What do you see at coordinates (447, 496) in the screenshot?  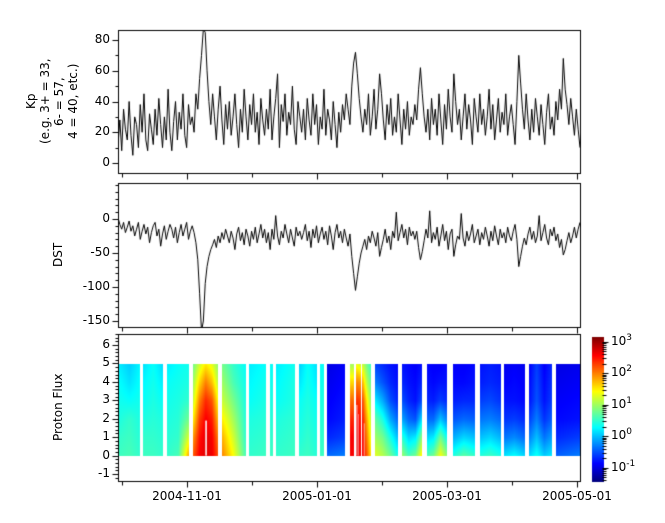 I see `x-date-tick-label: 2005-03-01` at bounding box center [447, 496].